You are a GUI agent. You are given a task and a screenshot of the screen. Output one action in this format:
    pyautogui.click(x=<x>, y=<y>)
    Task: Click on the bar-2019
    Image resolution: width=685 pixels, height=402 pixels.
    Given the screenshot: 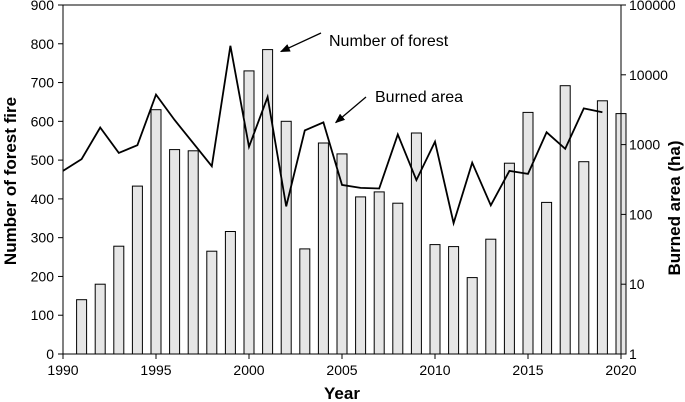 What is the action you would take?
    pyautogui.click(x=602, y=227)
    